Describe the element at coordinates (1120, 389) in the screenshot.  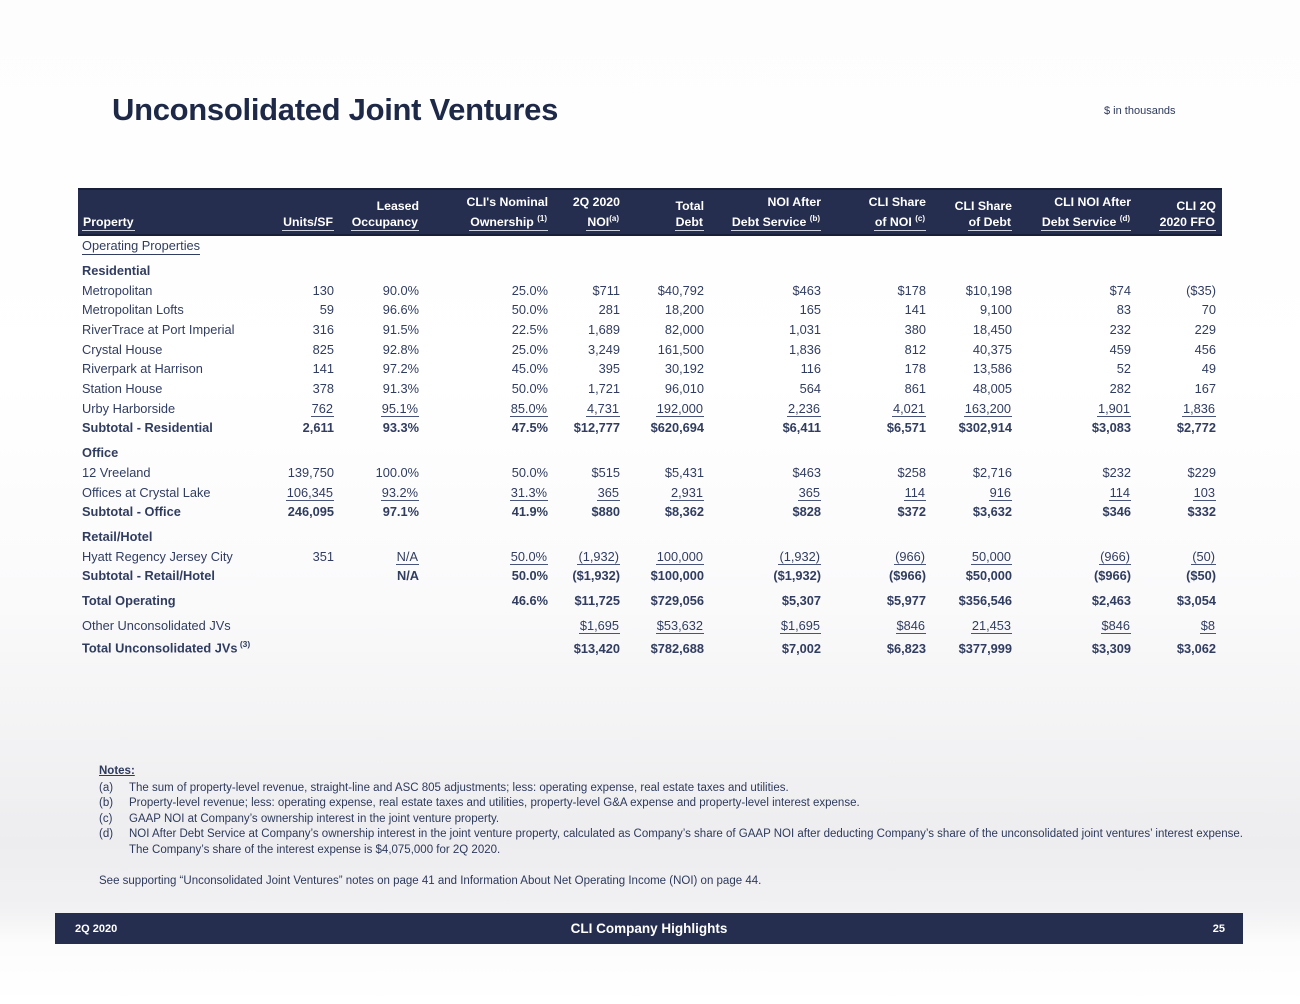
I see `table-cell: 282` at that location.